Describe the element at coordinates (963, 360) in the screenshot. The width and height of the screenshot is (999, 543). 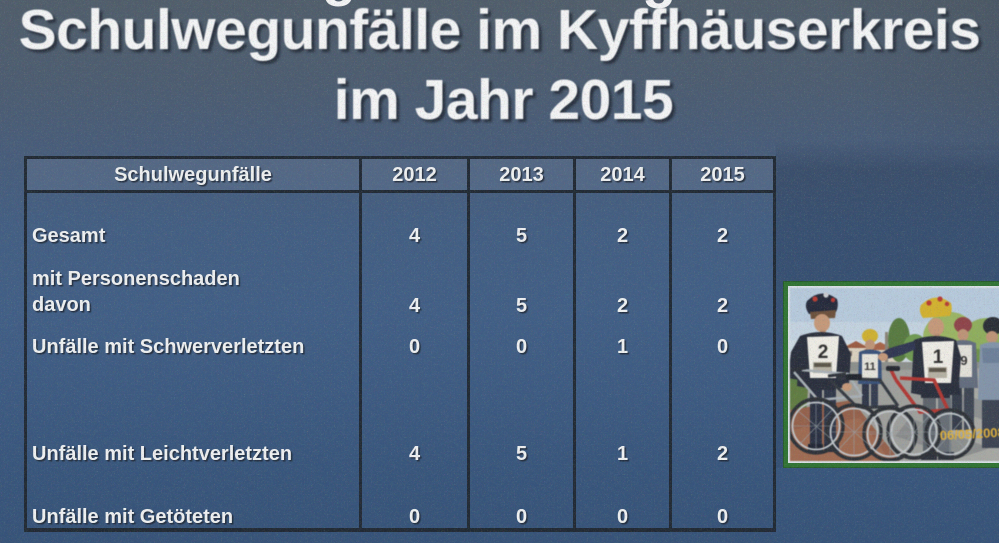
I see `svg-text: 9` at that location.